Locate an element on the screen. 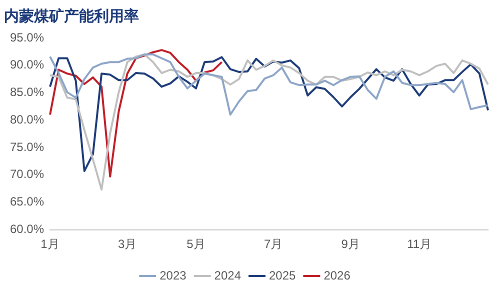  x-tick-label: 5月 is located at coordinates (196, 244).